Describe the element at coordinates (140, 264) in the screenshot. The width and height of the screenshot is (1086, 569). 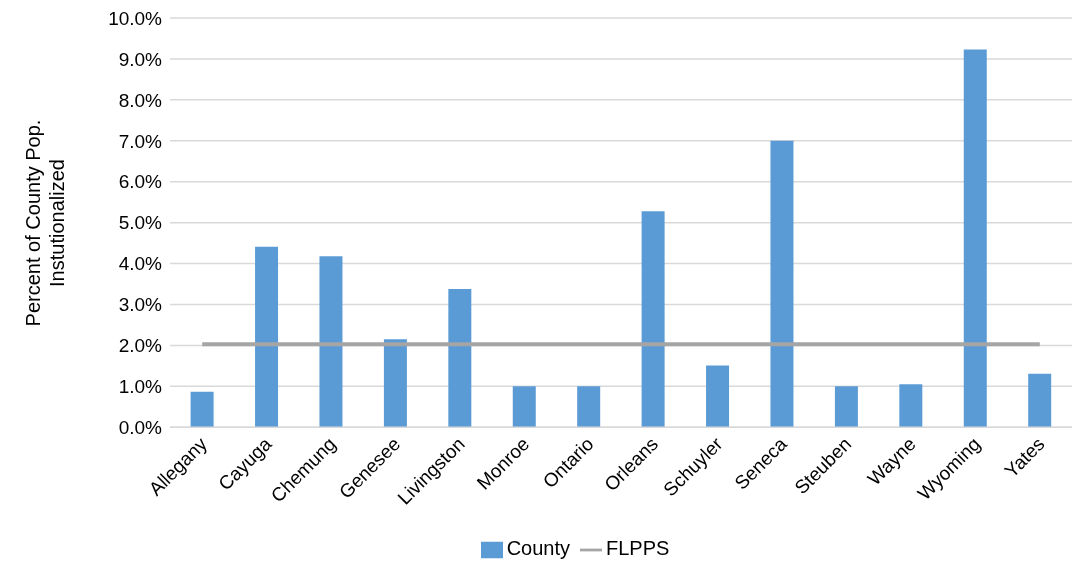
I see `y-tick-label: 4.0%` at that location.